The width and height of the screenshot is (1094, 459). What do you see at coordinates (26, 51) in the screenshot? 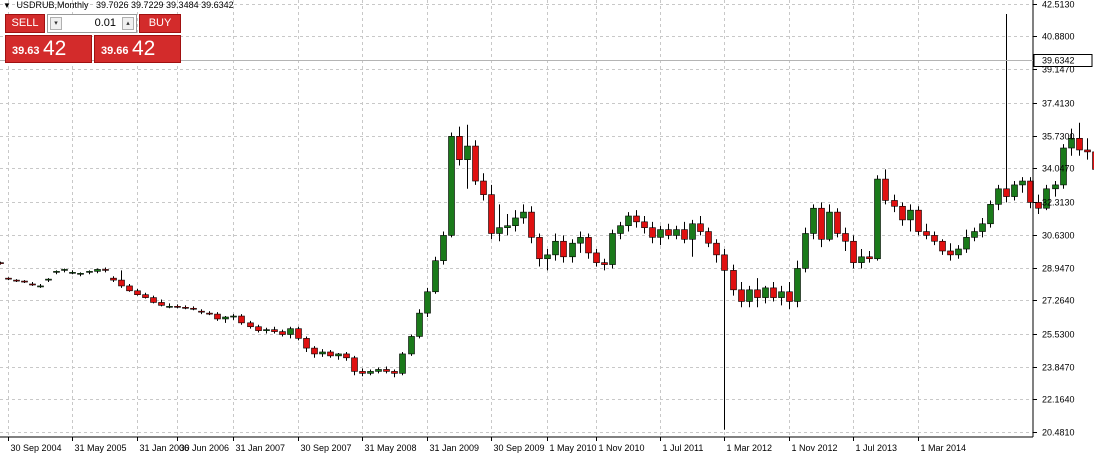
I see `sell-price-prefix: 39.63` at bounding box center [26, 51].